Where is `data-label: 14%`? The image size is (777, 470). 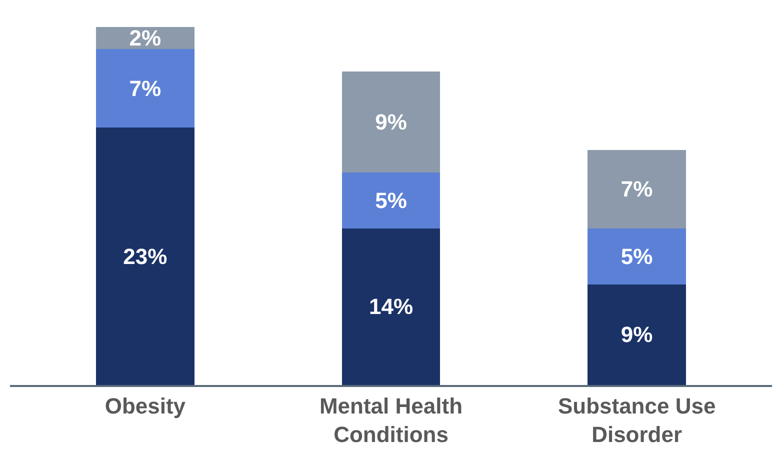
data-label: 14% is located at coordinates (391, 307).